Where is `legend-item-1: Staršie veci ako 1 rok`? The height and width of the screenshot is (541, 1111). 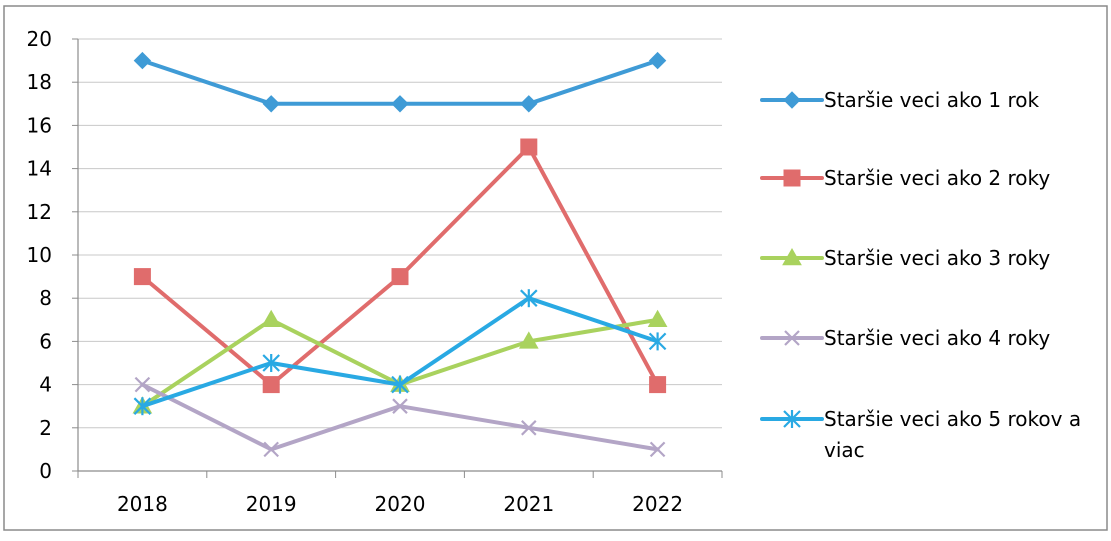
legend-item-1: Staršie veci ako 1 rok is located at coordinates (900, 100).